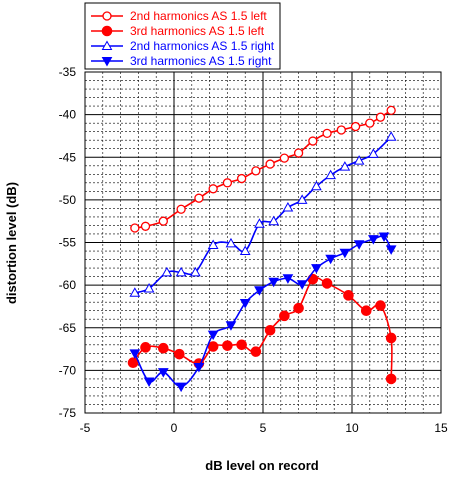  I want to click on legend-label: 3rd harmonics AS 1.5 right, so click(201, 61).